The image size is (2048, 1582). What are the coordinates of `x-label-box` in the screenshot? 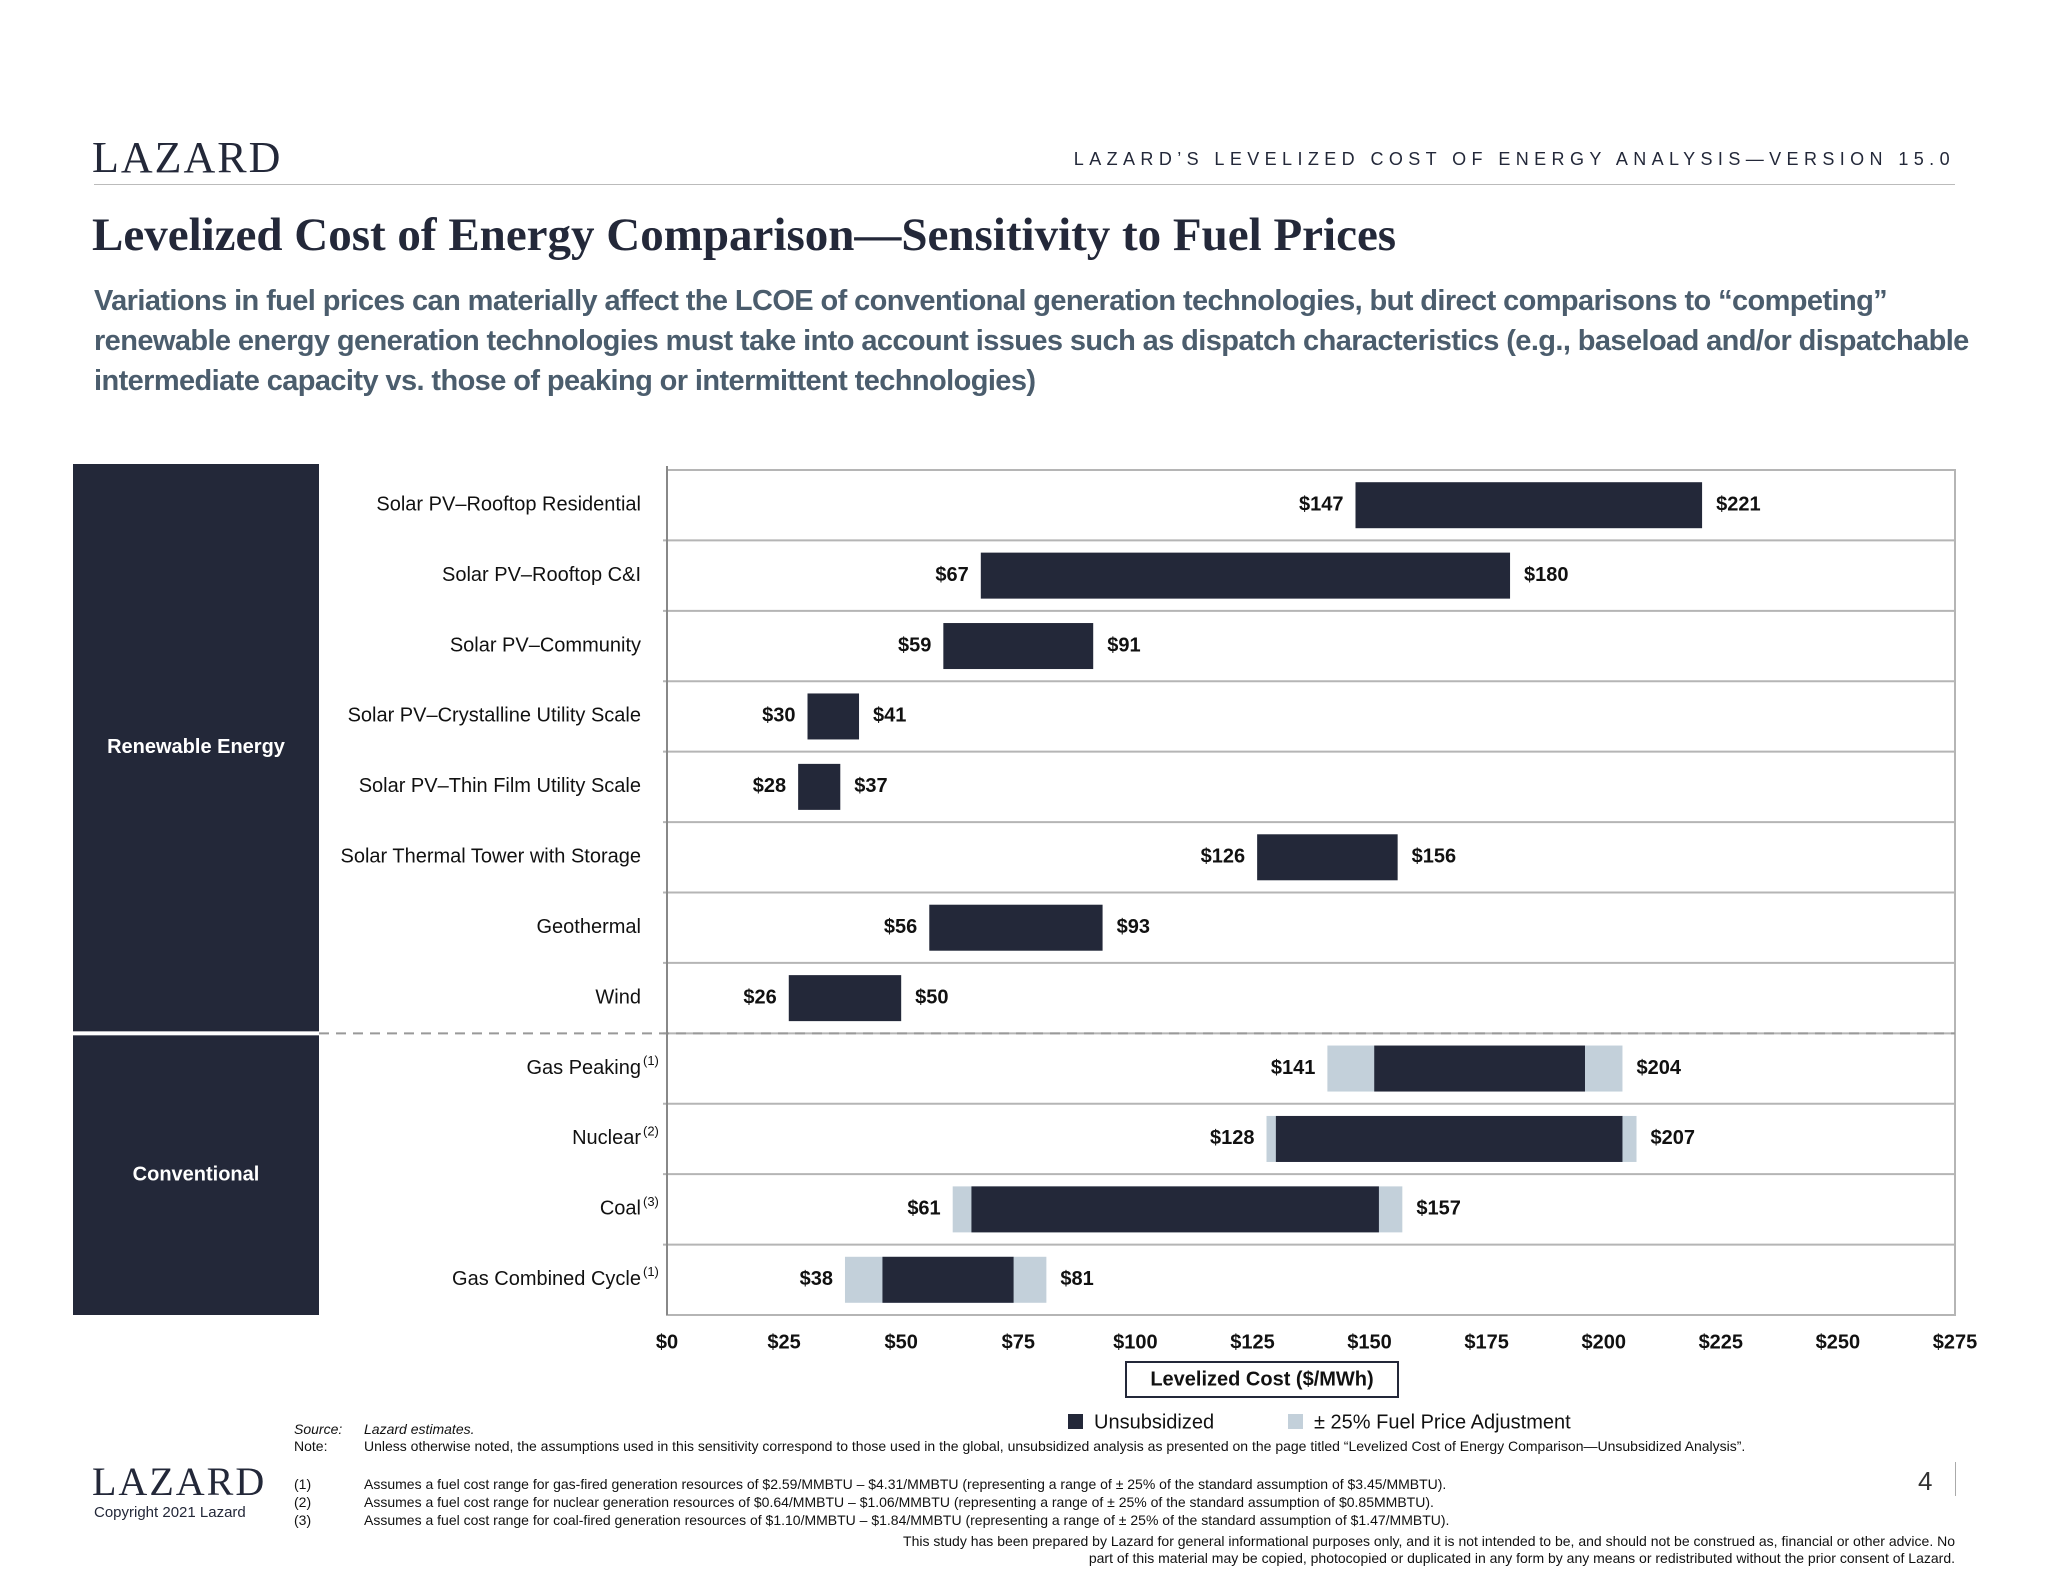 It's located at (1262, 1379).